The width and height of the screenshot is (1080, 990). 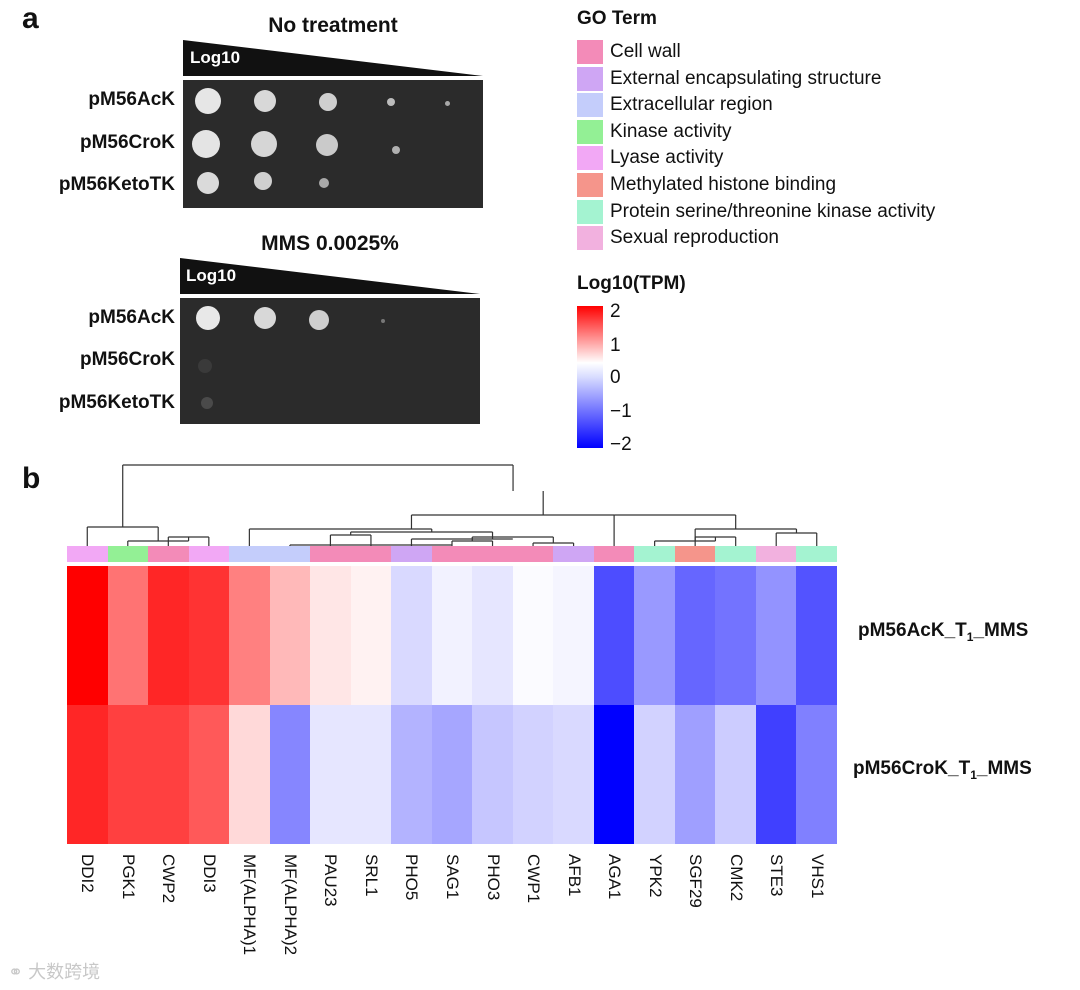 I want to click on gene-label: AGA1, so click(x=615, y=877).